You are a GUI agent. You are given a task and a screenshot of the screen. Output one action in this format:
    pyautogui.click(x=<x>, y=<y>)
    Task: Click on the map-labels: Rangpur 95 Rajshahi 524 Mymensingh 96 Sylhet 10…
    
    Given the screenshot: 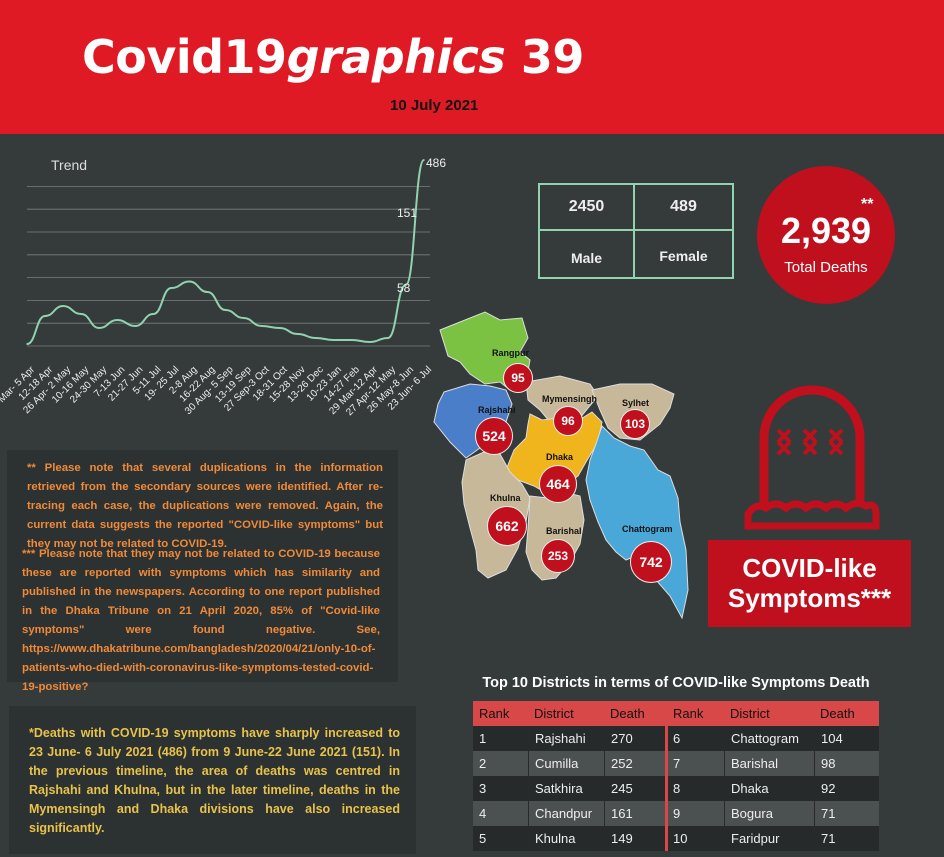 What is the action you would take?
    pyautogui.click(x=565, y=462)
    